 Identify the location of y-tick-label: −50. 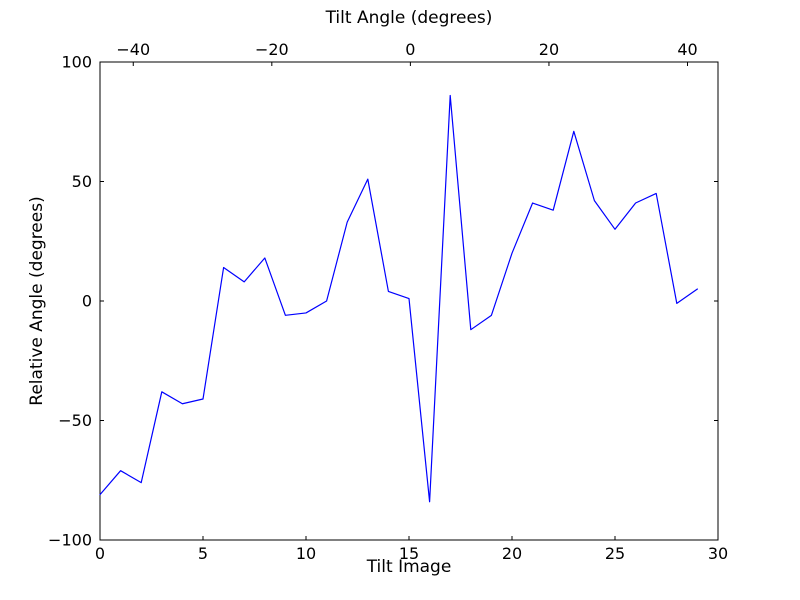
(75, 420).